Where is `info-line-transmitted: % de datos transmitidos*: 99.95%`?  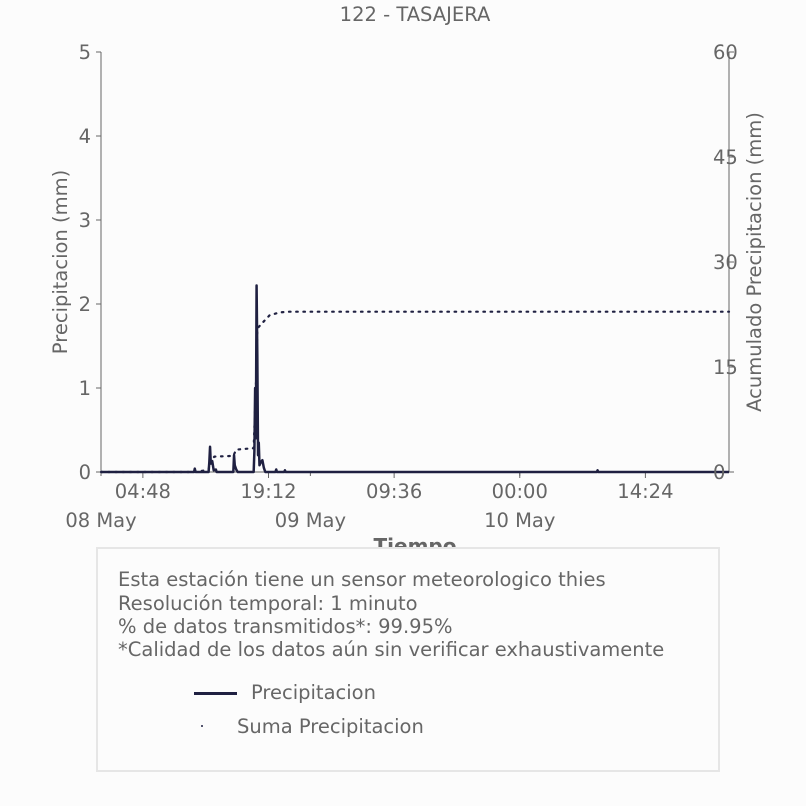 info-line-transmitted: % de datos transmitidos*: 99.95% is located at coordinates (285, 626).